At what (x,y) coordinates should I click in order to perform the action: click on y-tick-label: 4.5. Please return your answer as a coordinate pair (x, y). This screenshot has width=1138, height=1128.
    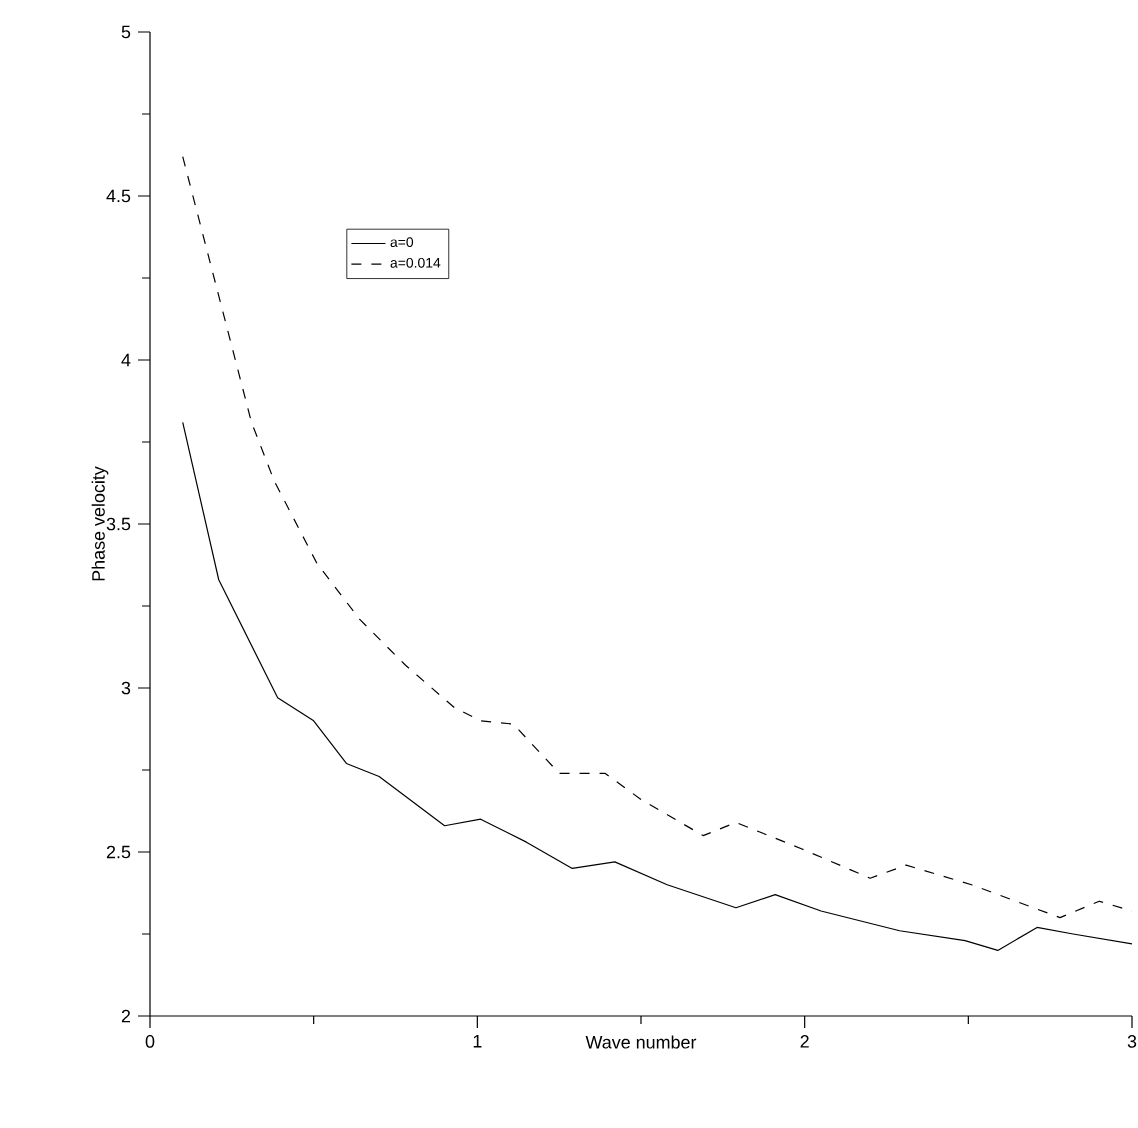
    Looking at the image, I should click on (118, 196).